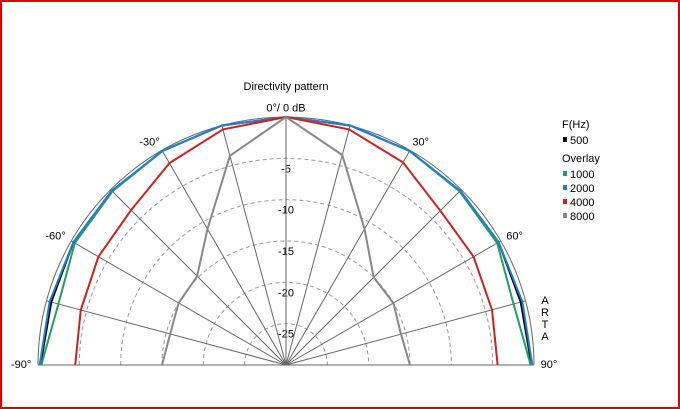 The width and height of the screenshot is (680, 409). What do you see at coordinates (549, 365) in the screenshot?
I see `theta-tick-label: 90°` at bounding box center [549, 365].